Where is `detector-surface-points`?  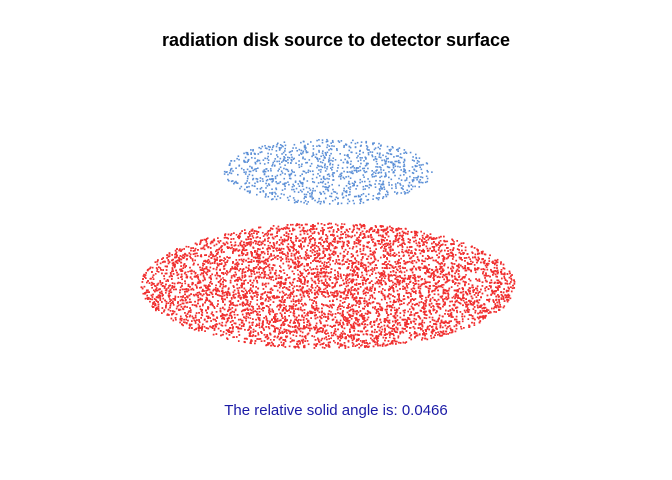
detector-surface-points is located at coordinates (328, 171).